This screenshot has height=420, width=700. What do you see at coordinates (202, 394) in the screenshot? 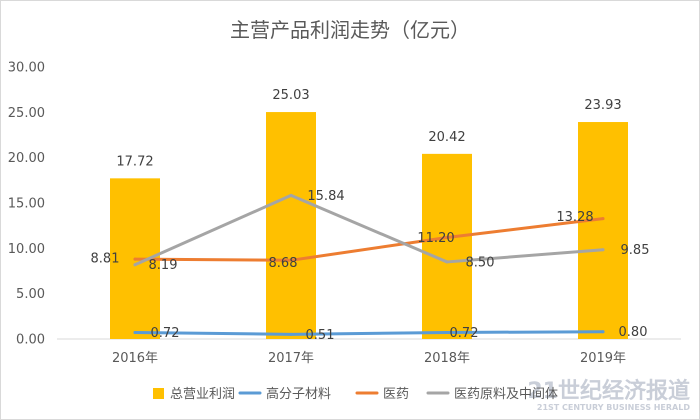
I see `legend-label-0: 总营业利润` at bounding box center [202, 394].